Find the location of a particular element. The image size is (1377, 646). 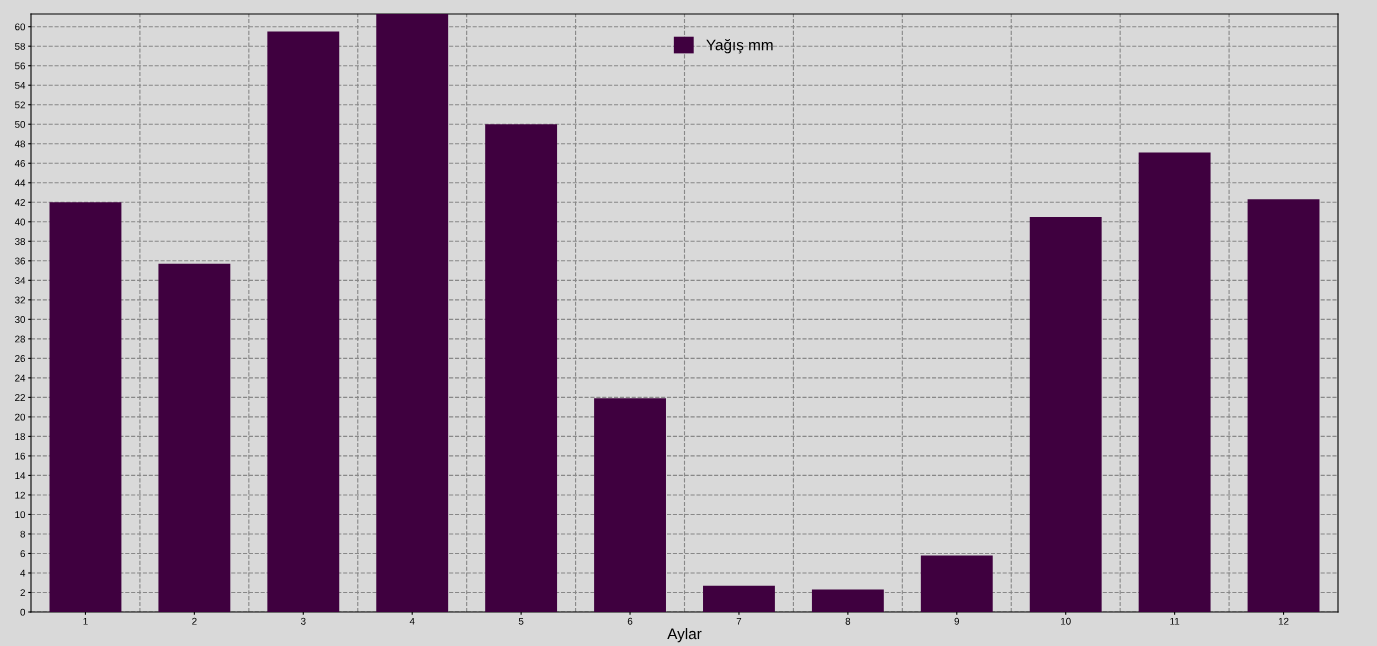

y-tick-label: 16 is located at coordinates (20, 456).